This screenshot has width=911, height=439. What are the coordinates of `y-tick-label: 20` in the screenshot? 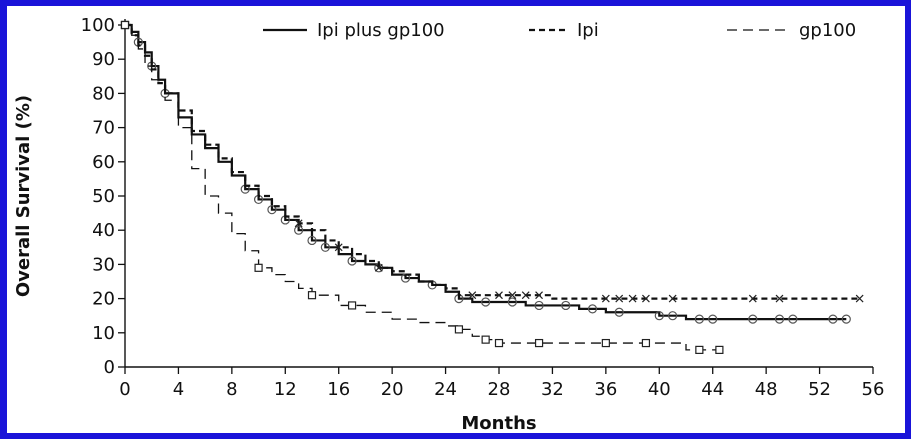 It's located at (103, 299).